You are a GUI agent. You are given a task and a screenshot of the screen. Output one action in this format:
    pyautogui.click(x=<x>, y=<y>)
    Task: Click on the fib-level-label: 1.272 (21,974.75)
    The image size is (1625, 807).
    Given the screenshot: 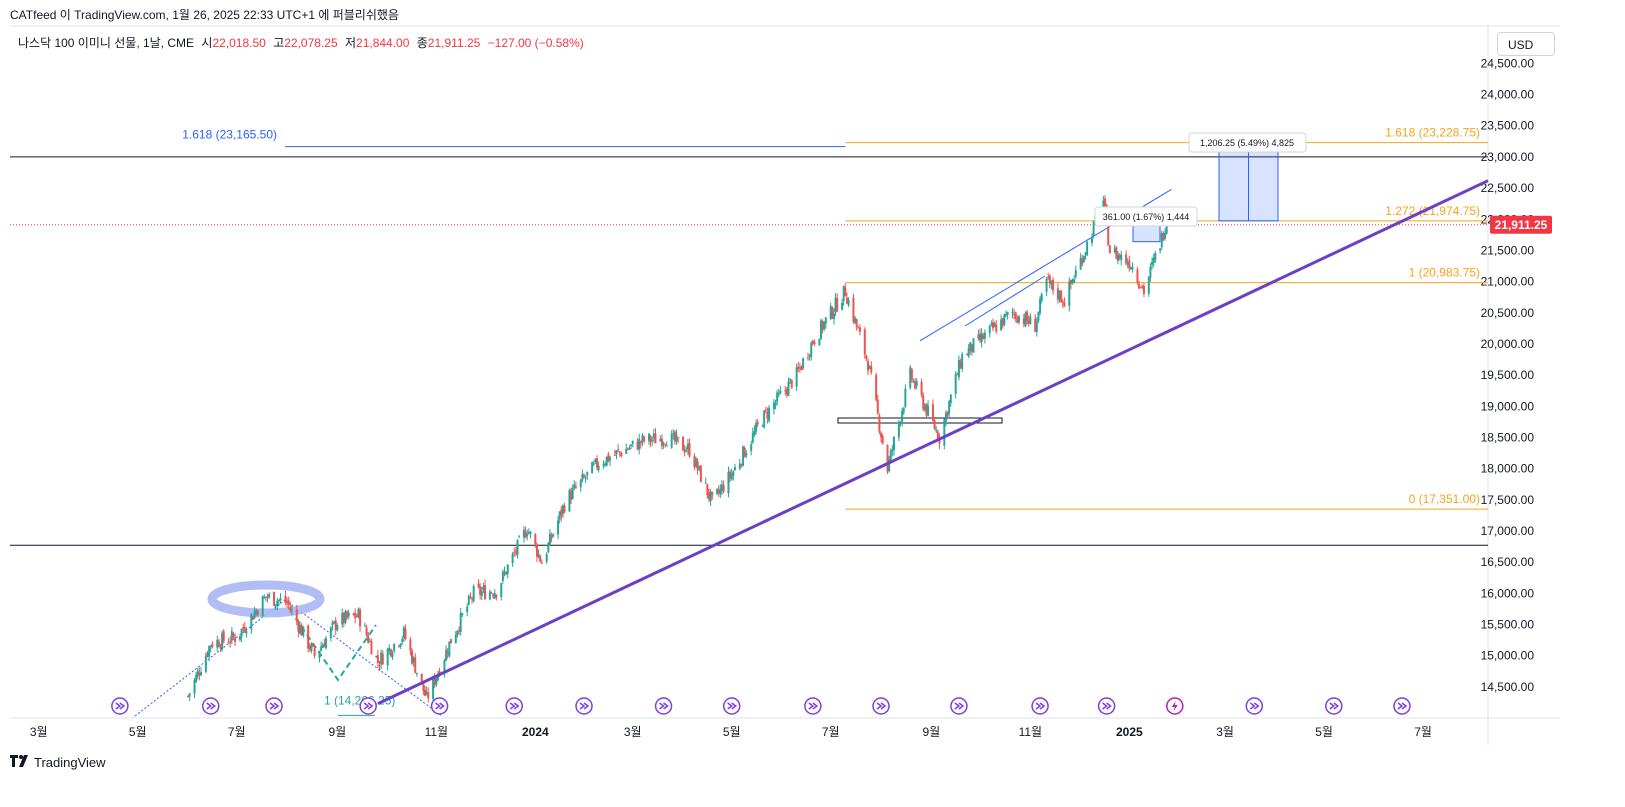 What is the action you would take?
    pyautogui.click(x=1432, y=211)
    